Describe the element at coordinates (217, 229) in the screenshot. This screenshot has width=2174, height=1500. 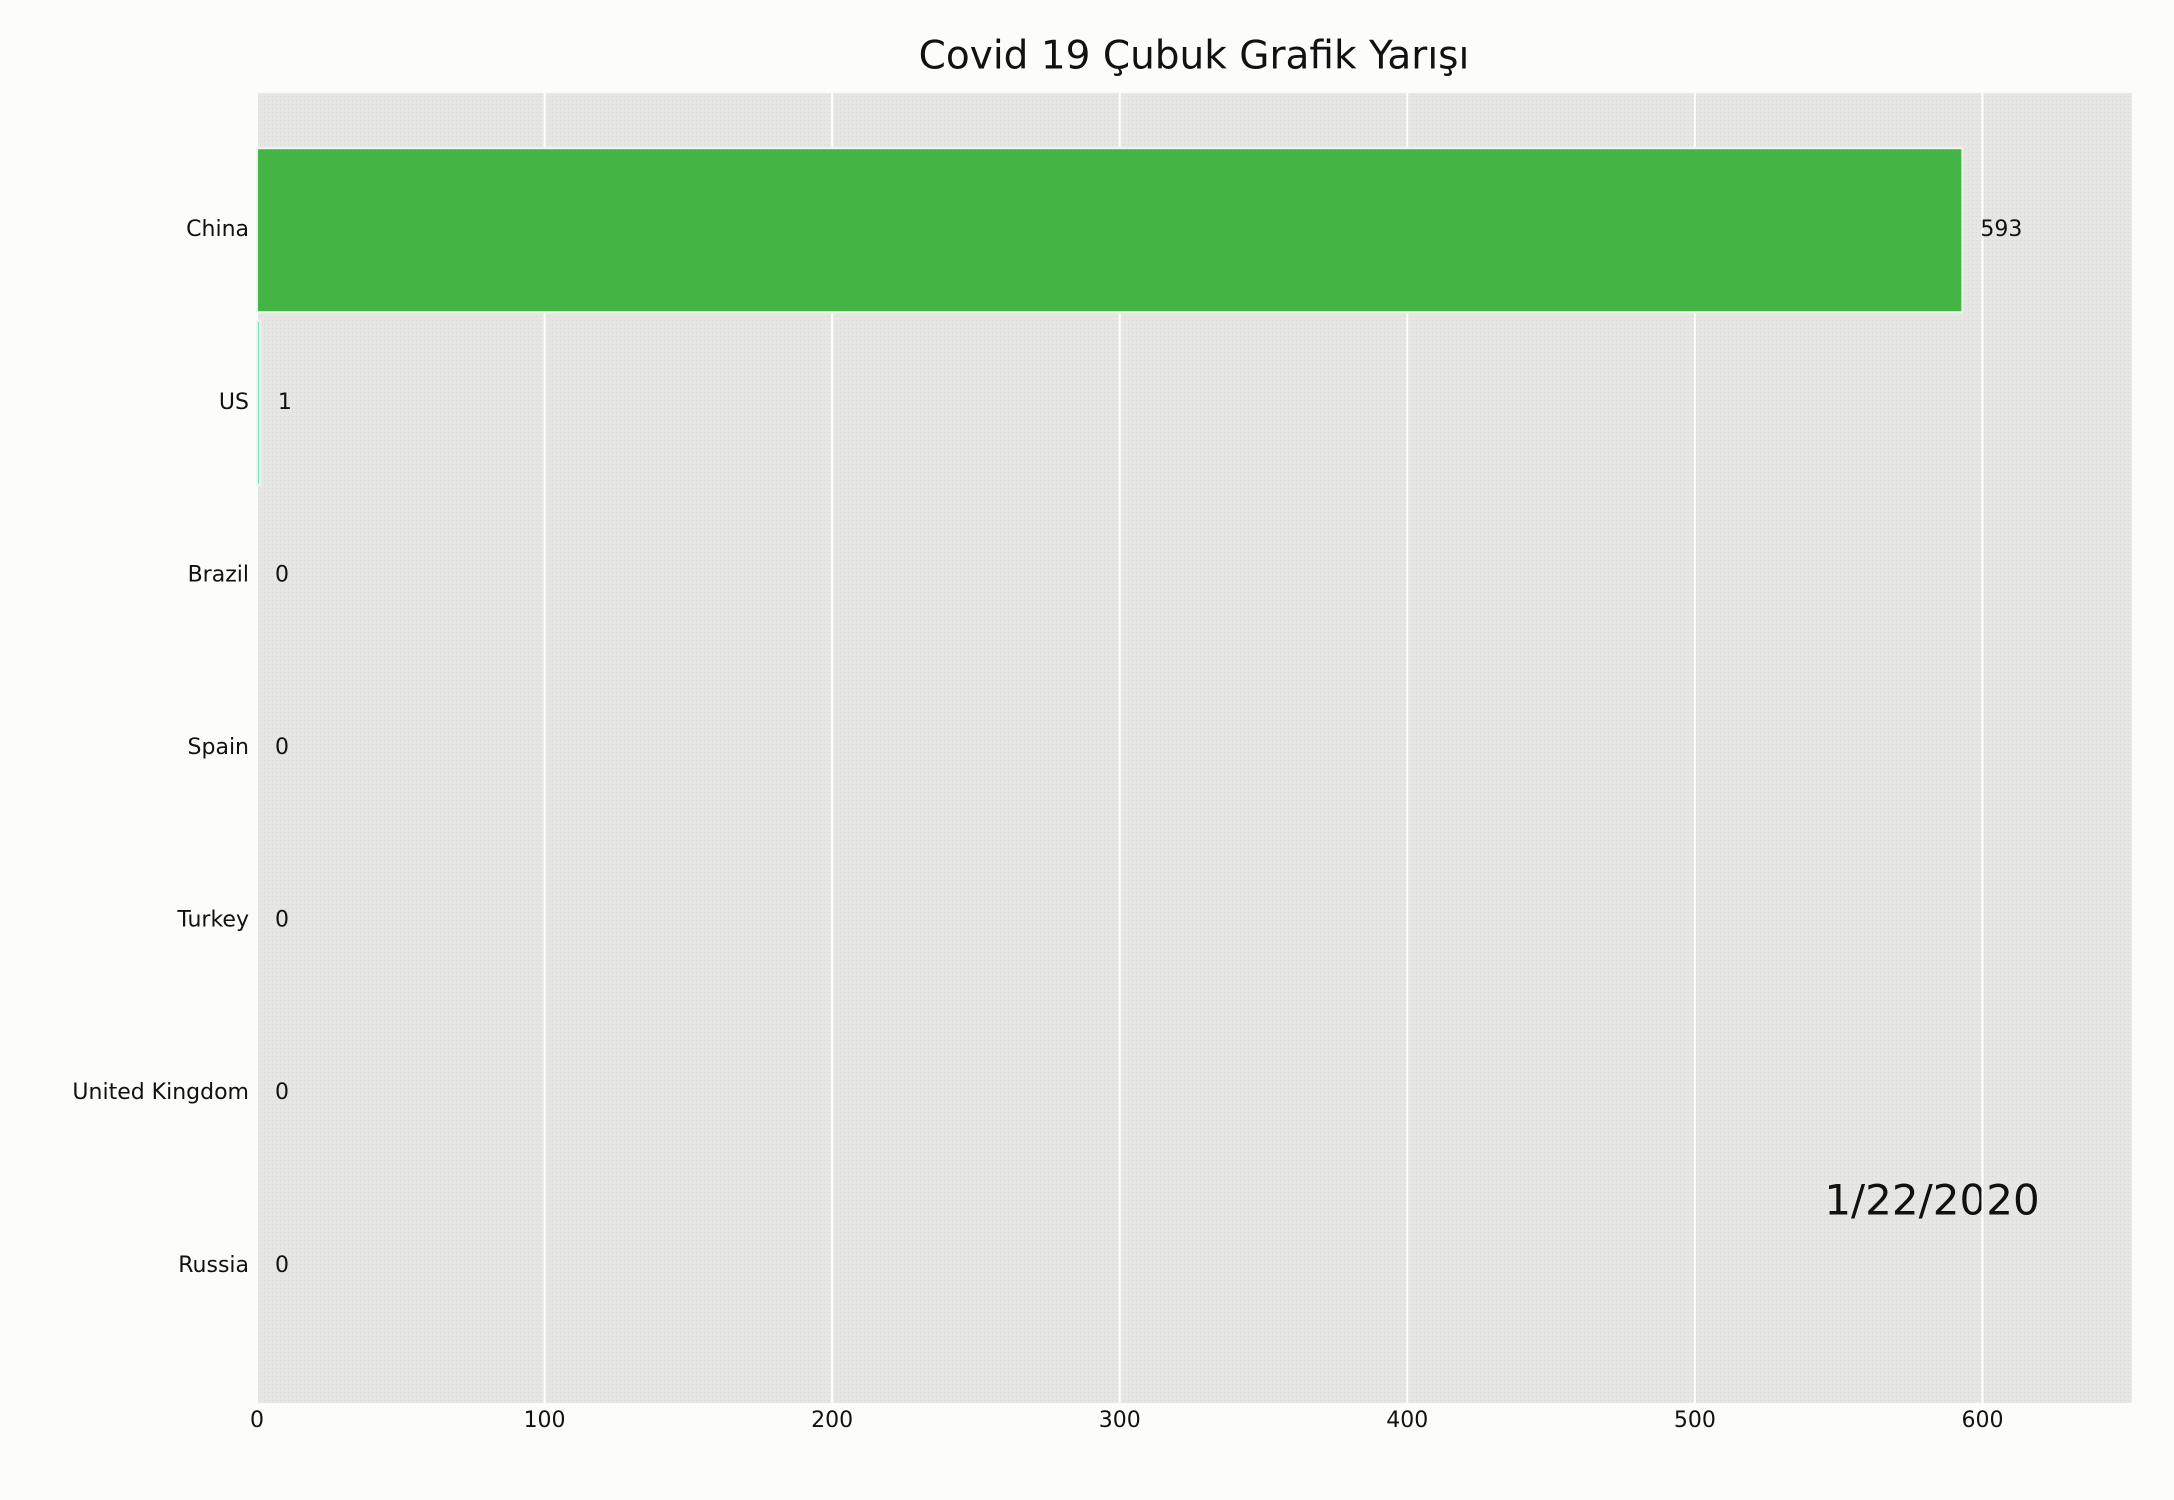
I see `y-tick-label: China` at that location.